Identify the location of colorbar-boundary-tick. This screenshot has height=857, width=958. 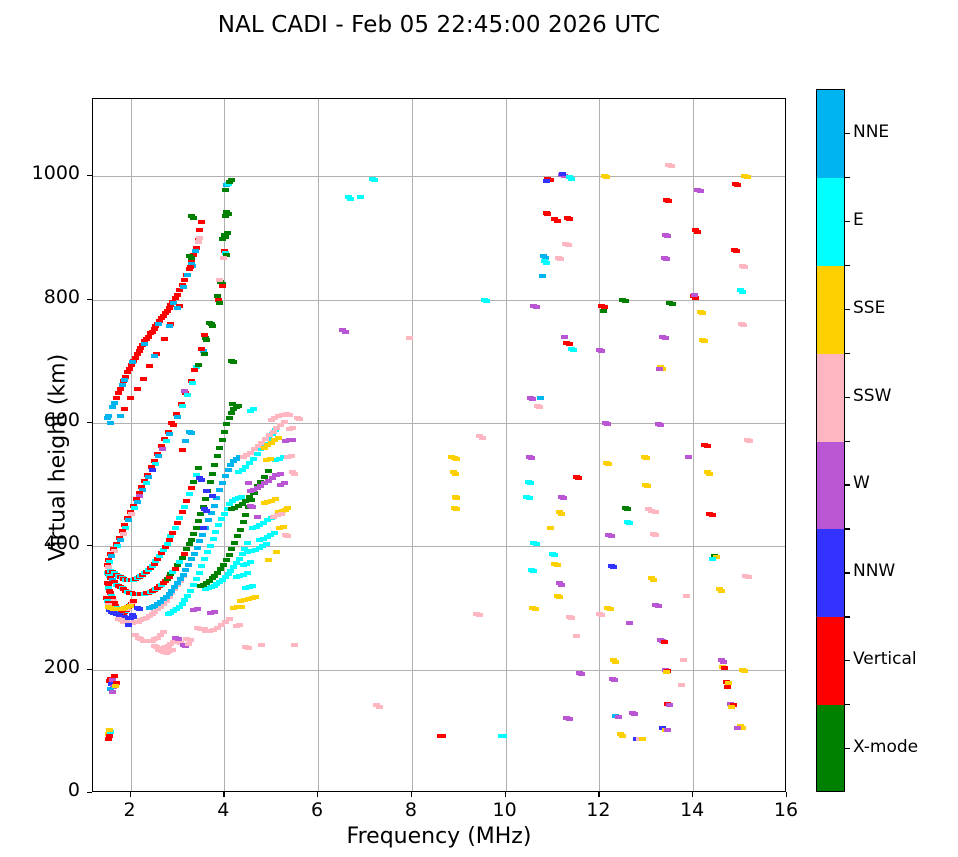
(847, 529).